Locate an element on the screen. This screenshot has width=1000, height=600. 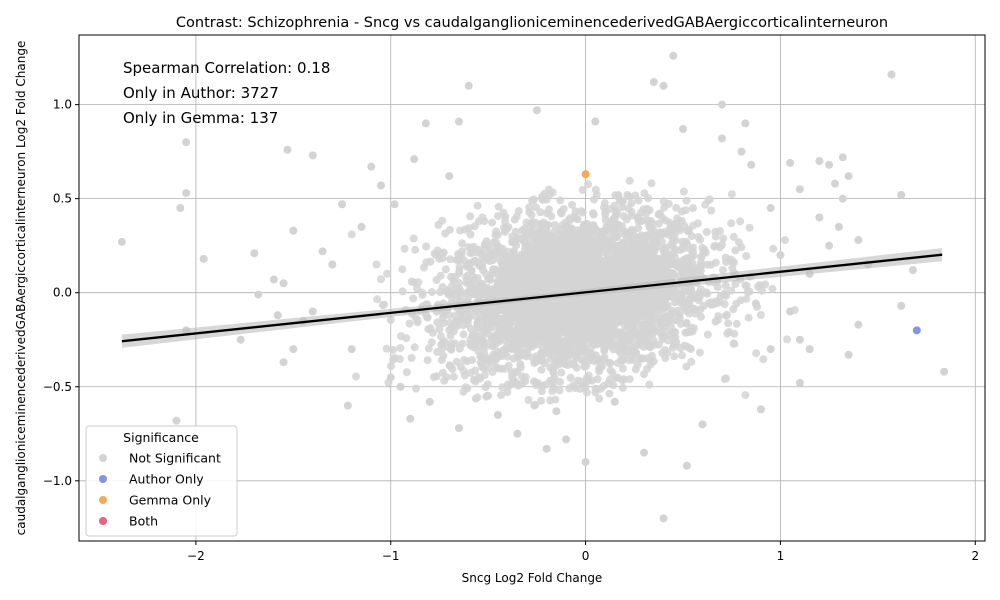
x-tick-label: −2 is located at coordinates (196, 556).